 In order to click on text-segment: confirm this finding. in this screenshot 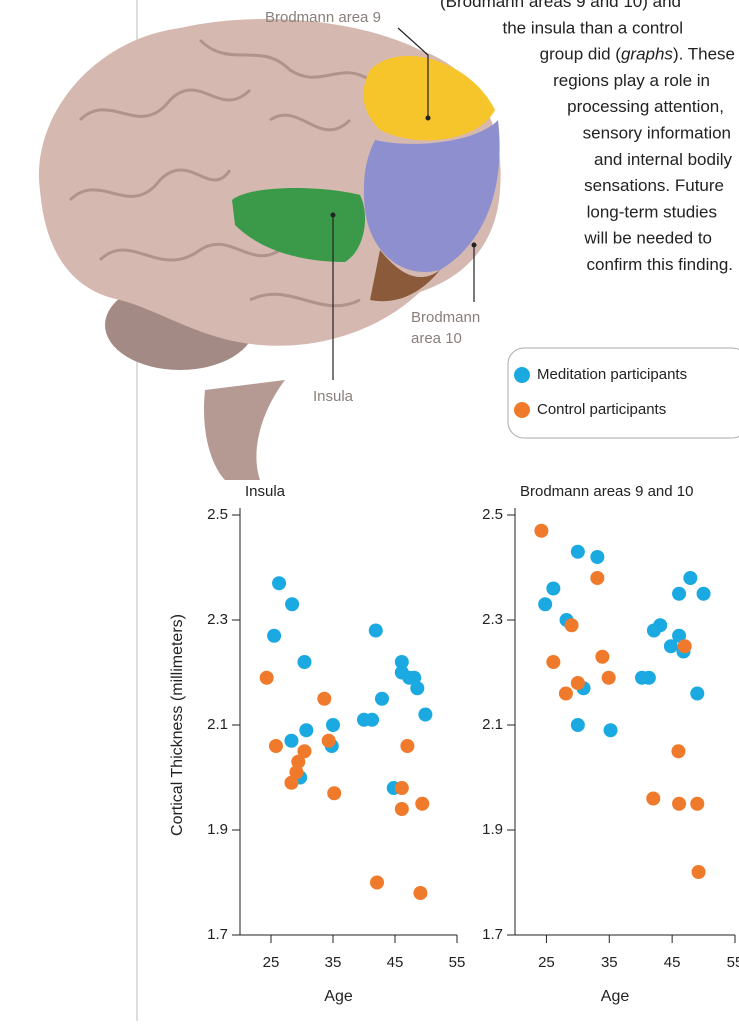, I will do `click(660, 264)`.